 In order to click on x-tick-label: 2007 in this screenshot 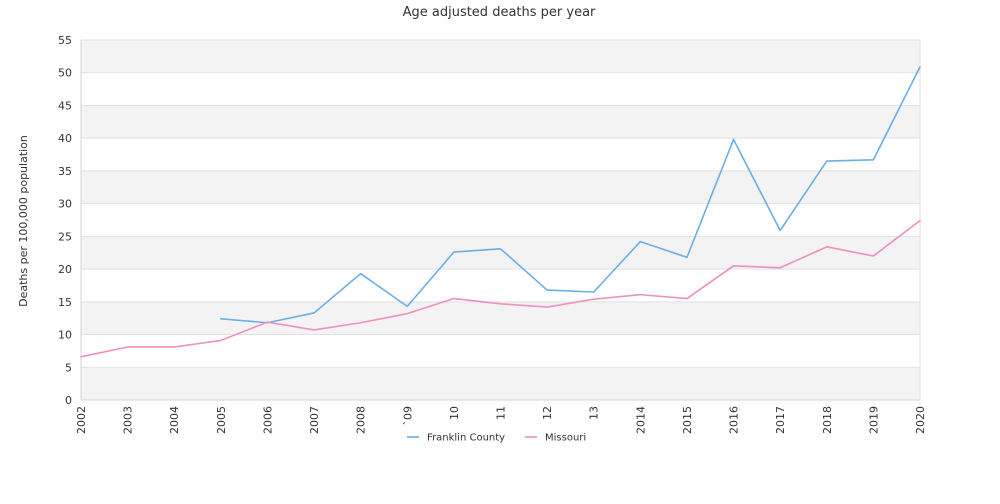, I will do `click(314, 420)`.